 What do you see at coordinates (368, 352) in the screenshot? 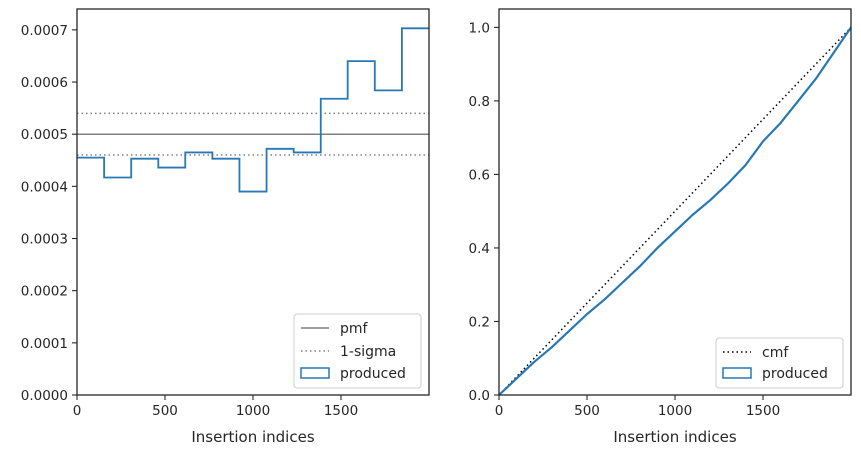
I see `left-legend-1-sigma-label: 1-sigma` at bounding box center [368, 352].